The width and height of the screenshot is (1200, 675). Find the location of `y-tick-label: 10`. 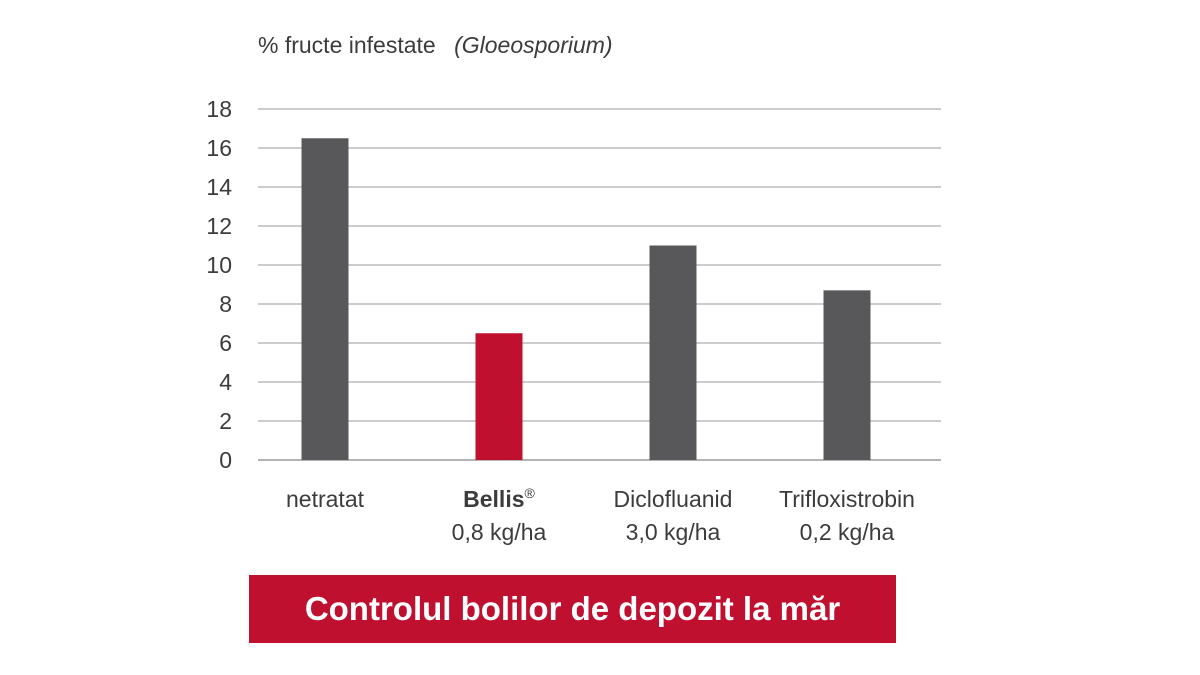

y-tick-label: 10 is located at coordinates (219, 265).